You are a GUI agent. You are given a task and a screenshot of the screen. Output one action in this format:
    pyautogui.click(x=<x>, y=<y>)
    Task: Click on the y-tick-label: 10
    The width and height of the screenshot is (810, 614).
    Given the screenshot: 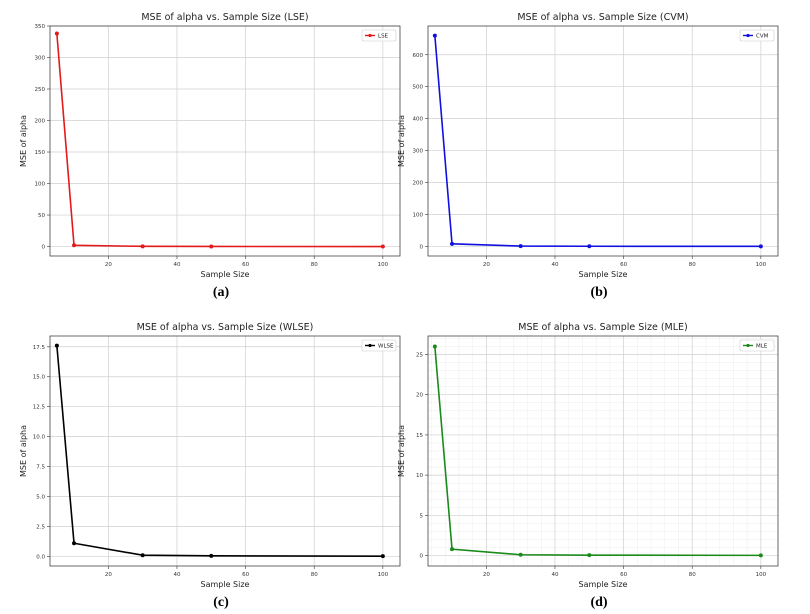 What is the action you would take?
    pyautogui.click(x=419, y=476)
    